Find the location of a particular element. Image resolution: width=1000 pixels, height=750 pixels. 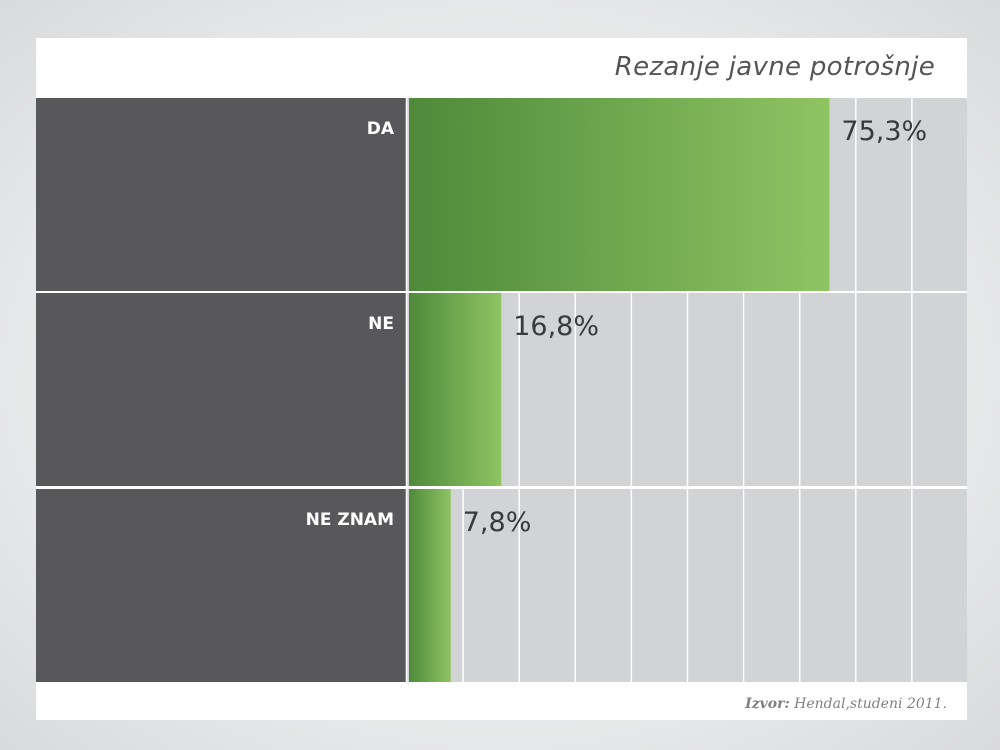

data-label: 16,8% is located at coordinates (556, 326).